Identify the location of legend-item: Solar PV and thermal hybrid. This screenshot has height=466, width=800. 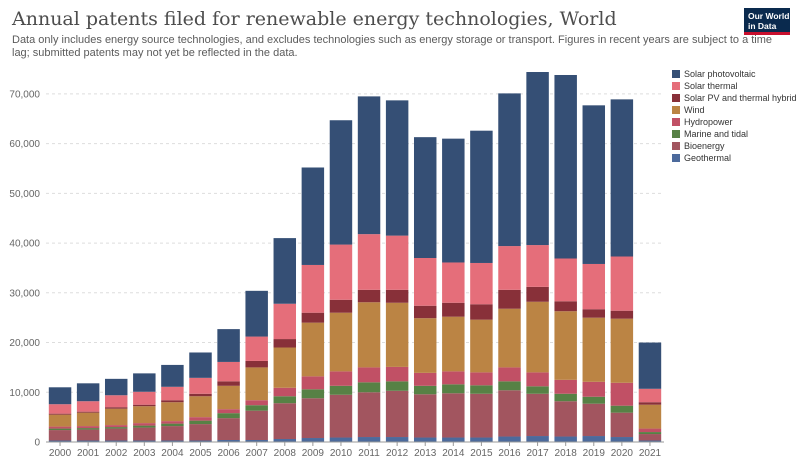
(734, 98).